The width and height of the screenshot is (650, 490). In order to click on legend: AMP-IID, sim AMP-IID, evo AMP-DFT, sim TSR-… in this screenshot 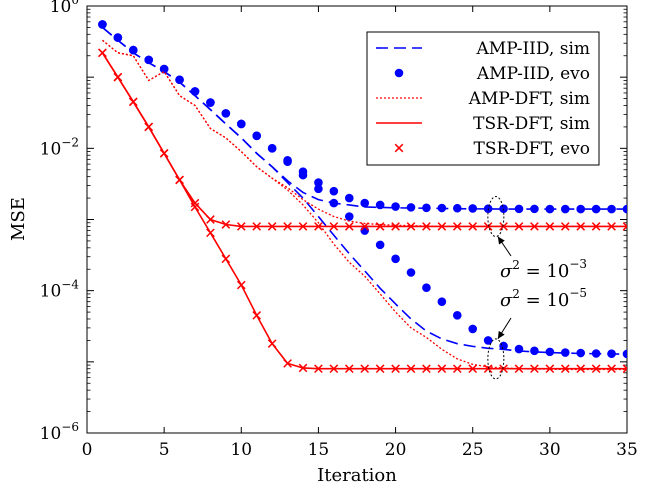, I will do `click(483, 98)`.